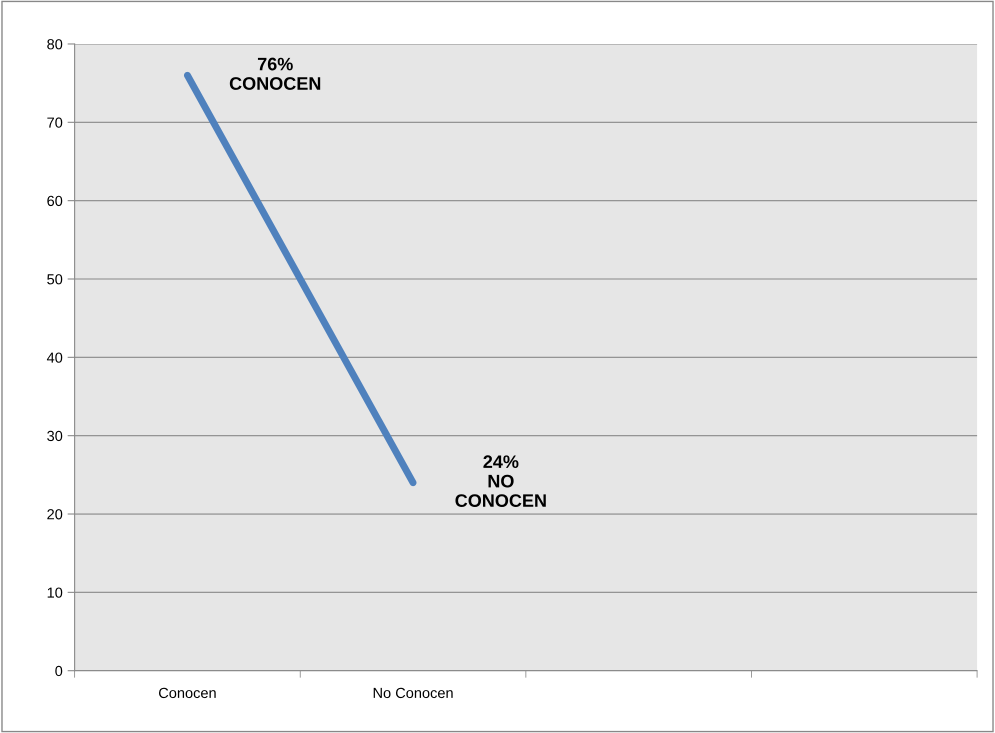 The width and height of the screenshot is (995, 733). Describe the element at coordinates (58, 671) in the screenshot. I see `y-tick-label: 0` at that location.